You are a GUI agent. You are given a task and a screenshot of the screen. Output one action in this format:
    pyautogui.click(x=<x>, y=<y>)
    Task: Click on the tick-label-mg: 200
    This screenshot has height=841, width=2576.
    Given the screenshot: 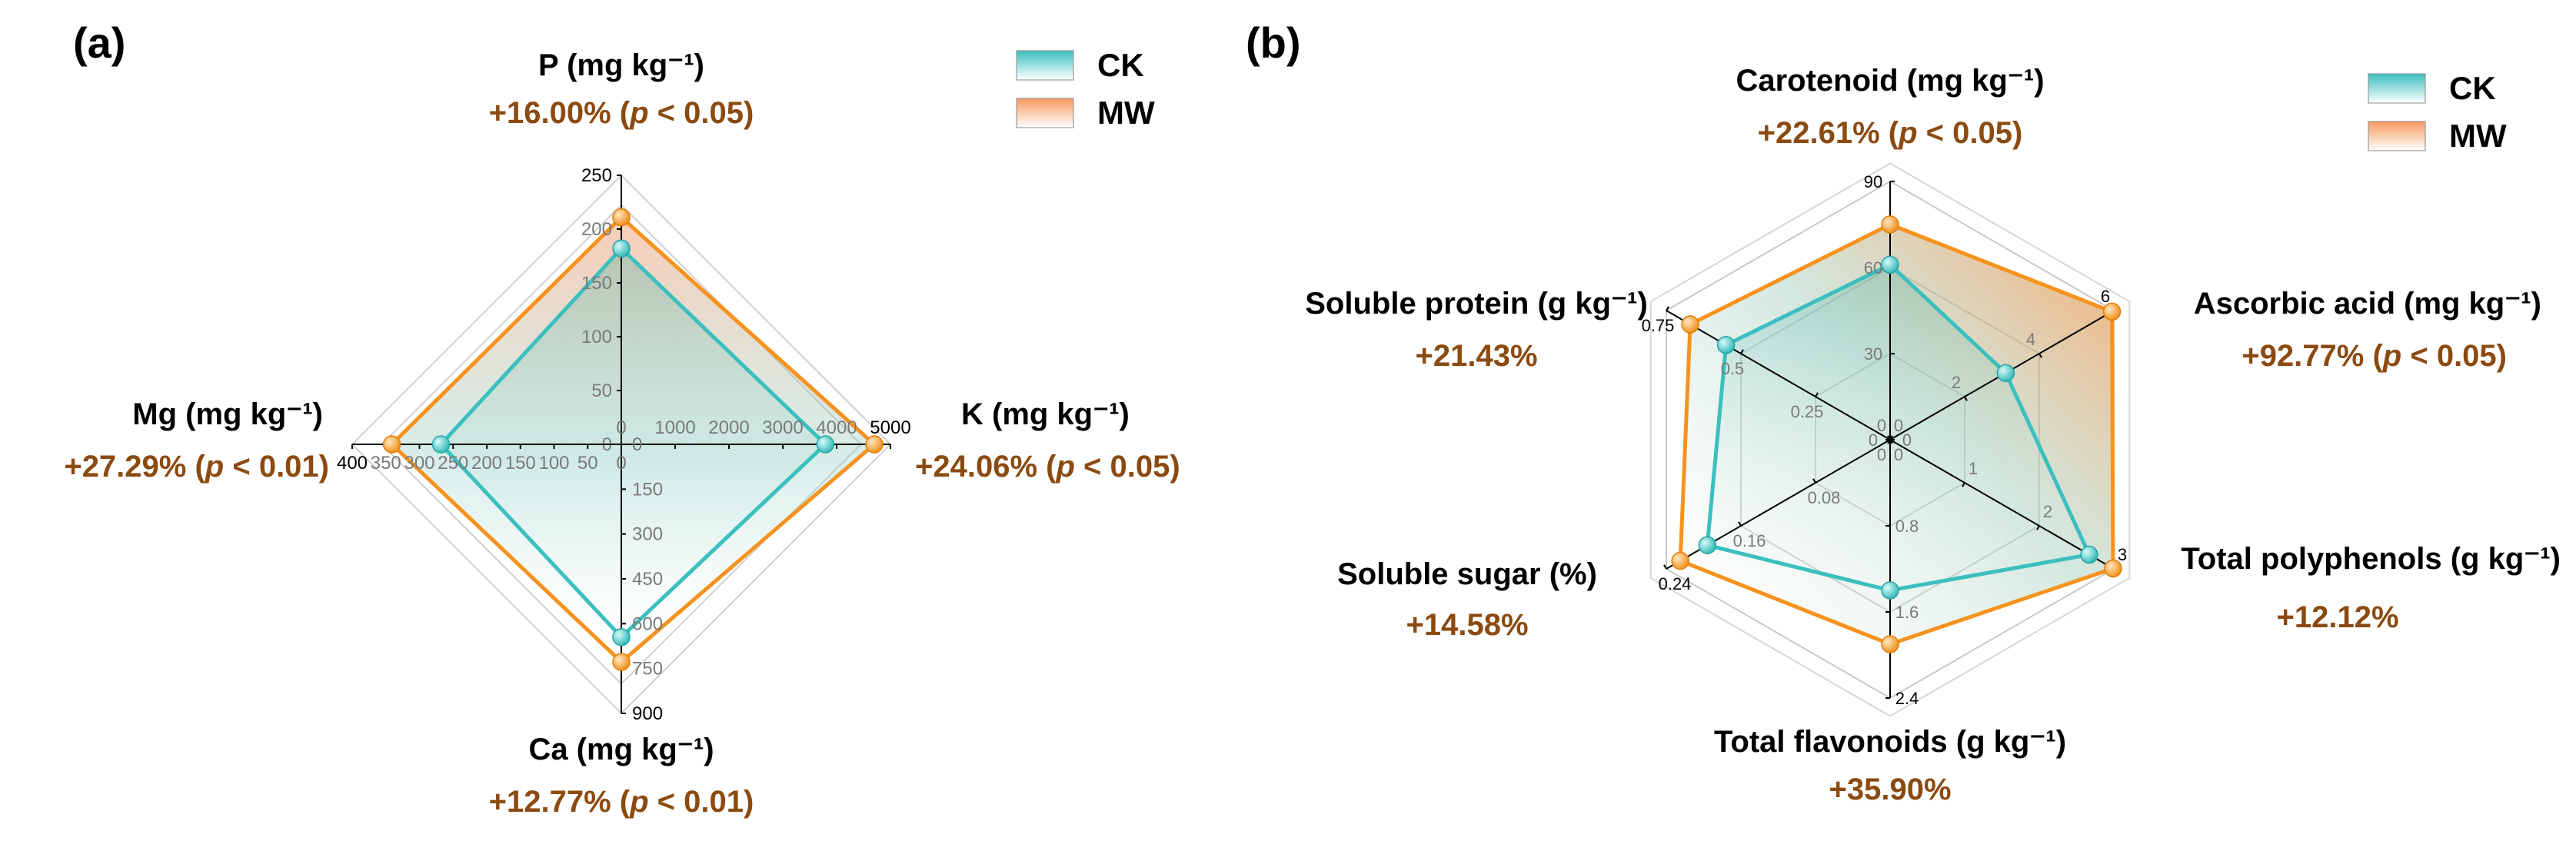 What is the action you would take?
    pyautogui.click(x=486, y=464)
    